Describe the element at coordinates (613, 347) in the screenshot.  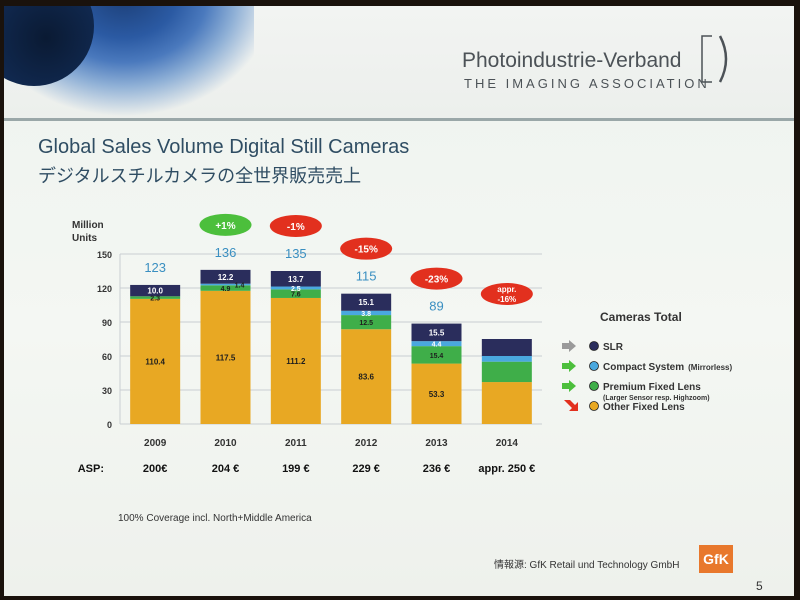
I see `legend-label: SLR` at that location.